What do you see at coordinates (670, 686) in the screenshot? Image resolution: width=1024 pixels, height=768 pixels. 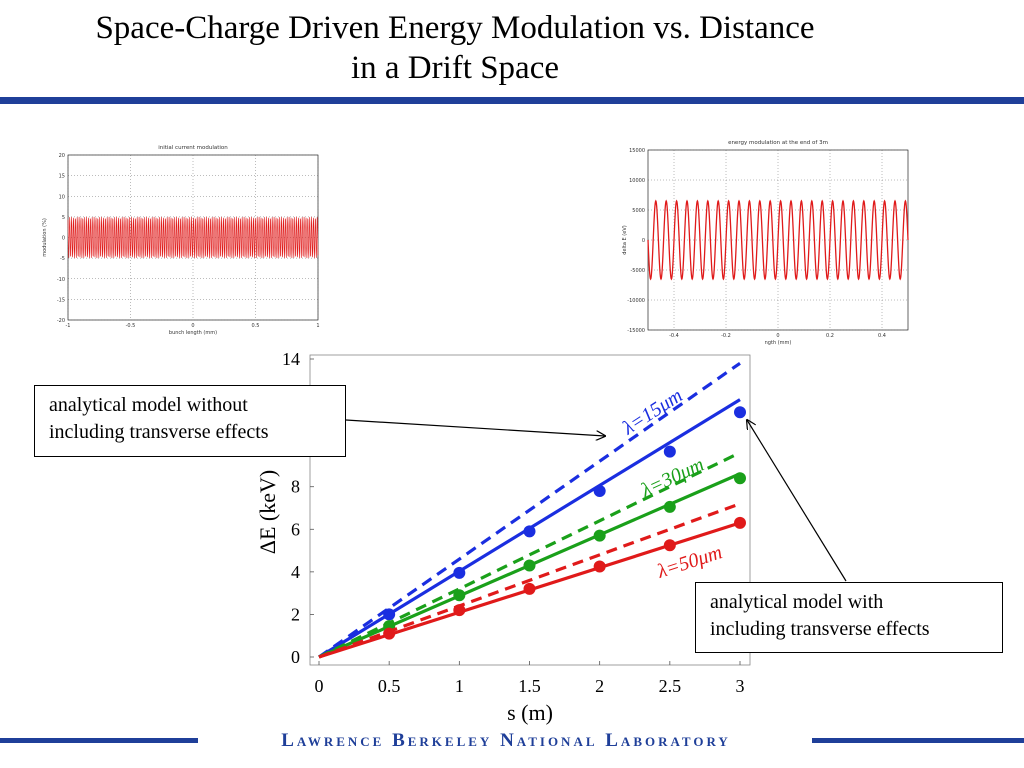 I see `x-tick-label: 2.5` at bounding box center [670, 686].